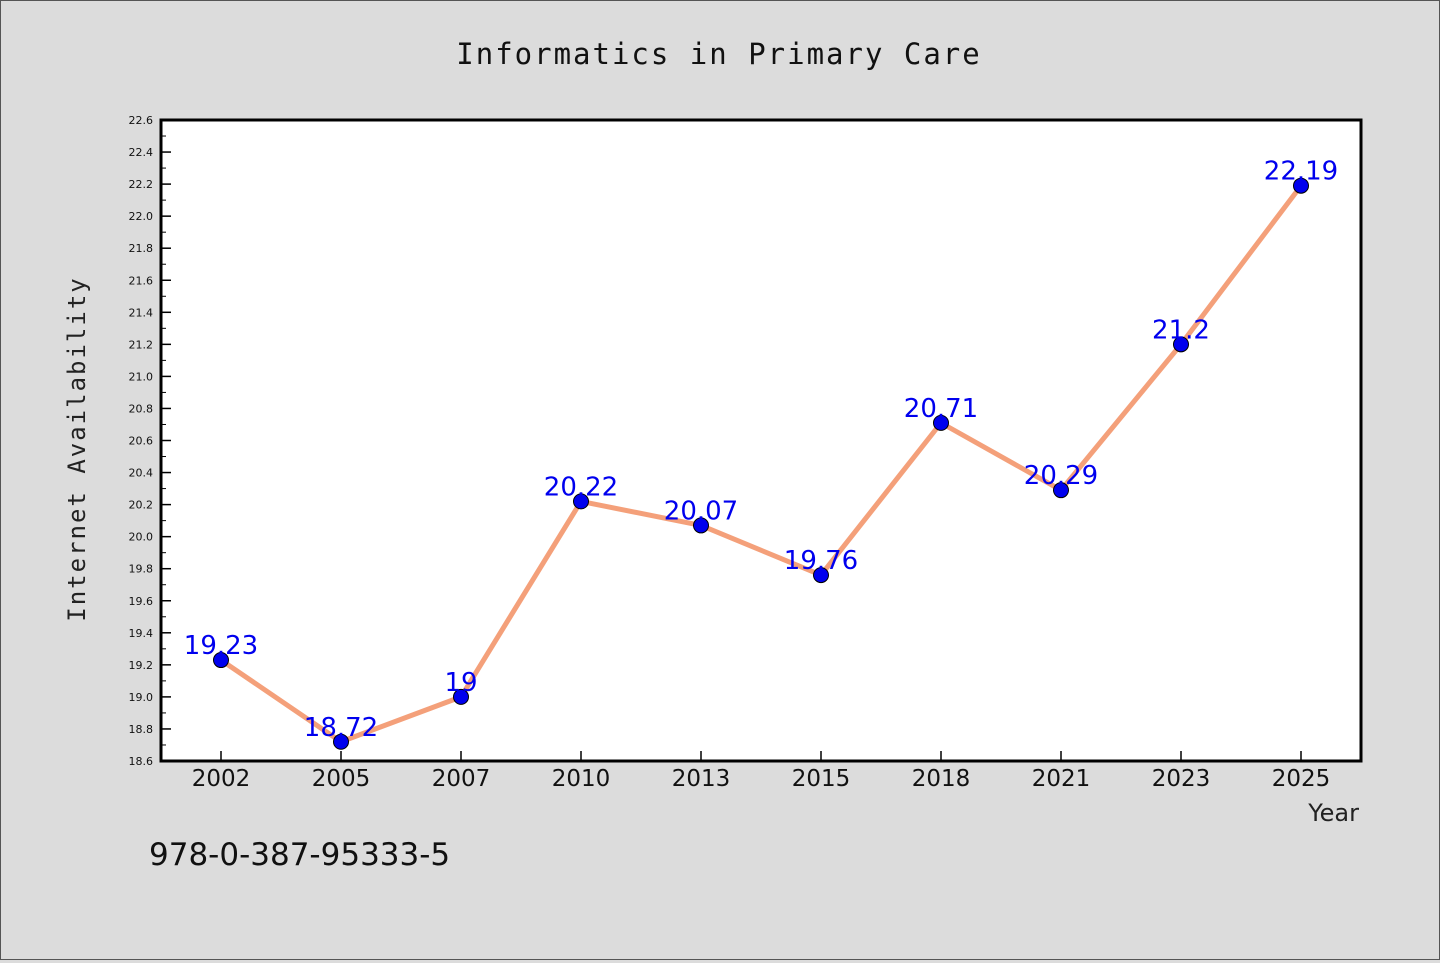 This screenshot has width=1440, height=963. What do you see at coordinates (141, 376) in the screenshot?
I see `y-tick-label: 21.0` at bounding box center [141, 376].